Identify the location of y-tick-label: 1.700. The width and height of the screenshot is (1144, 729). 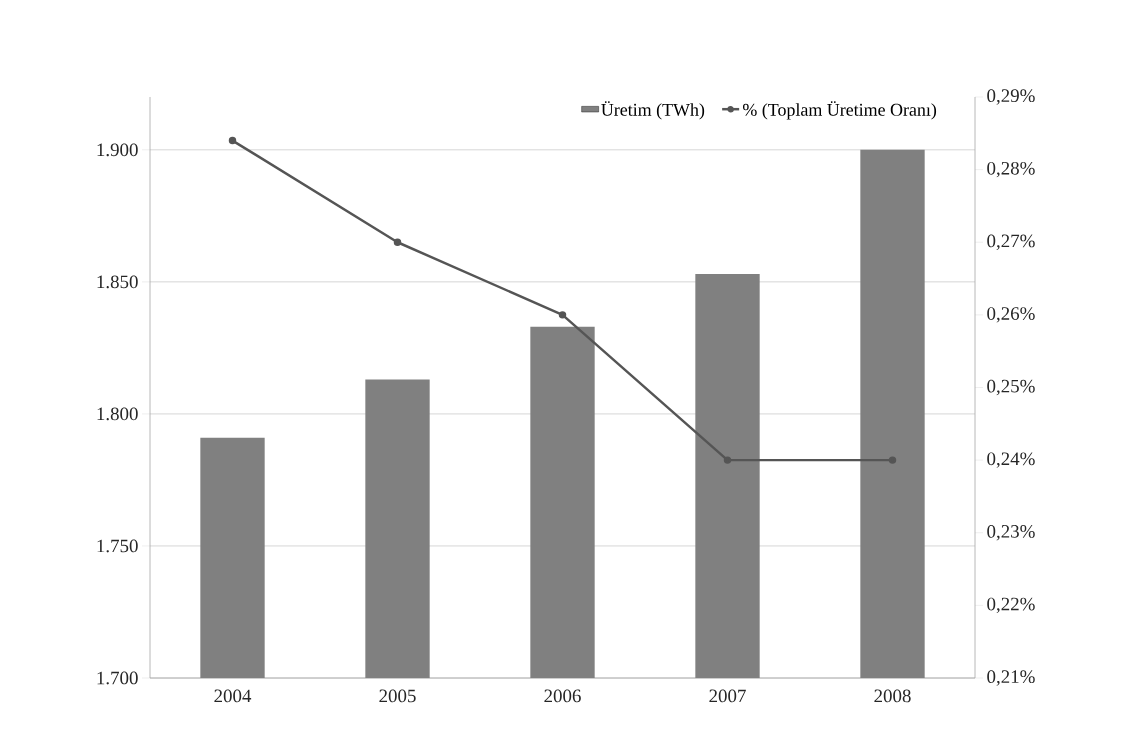
(117, 678).